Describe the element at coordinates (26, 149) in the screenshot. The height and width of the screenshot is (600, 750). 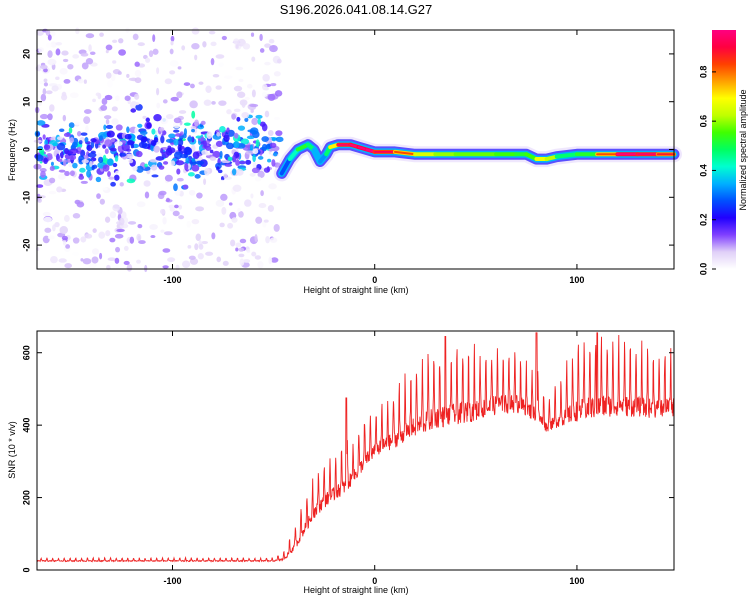
I see `y-tick-label: 0` at that location.